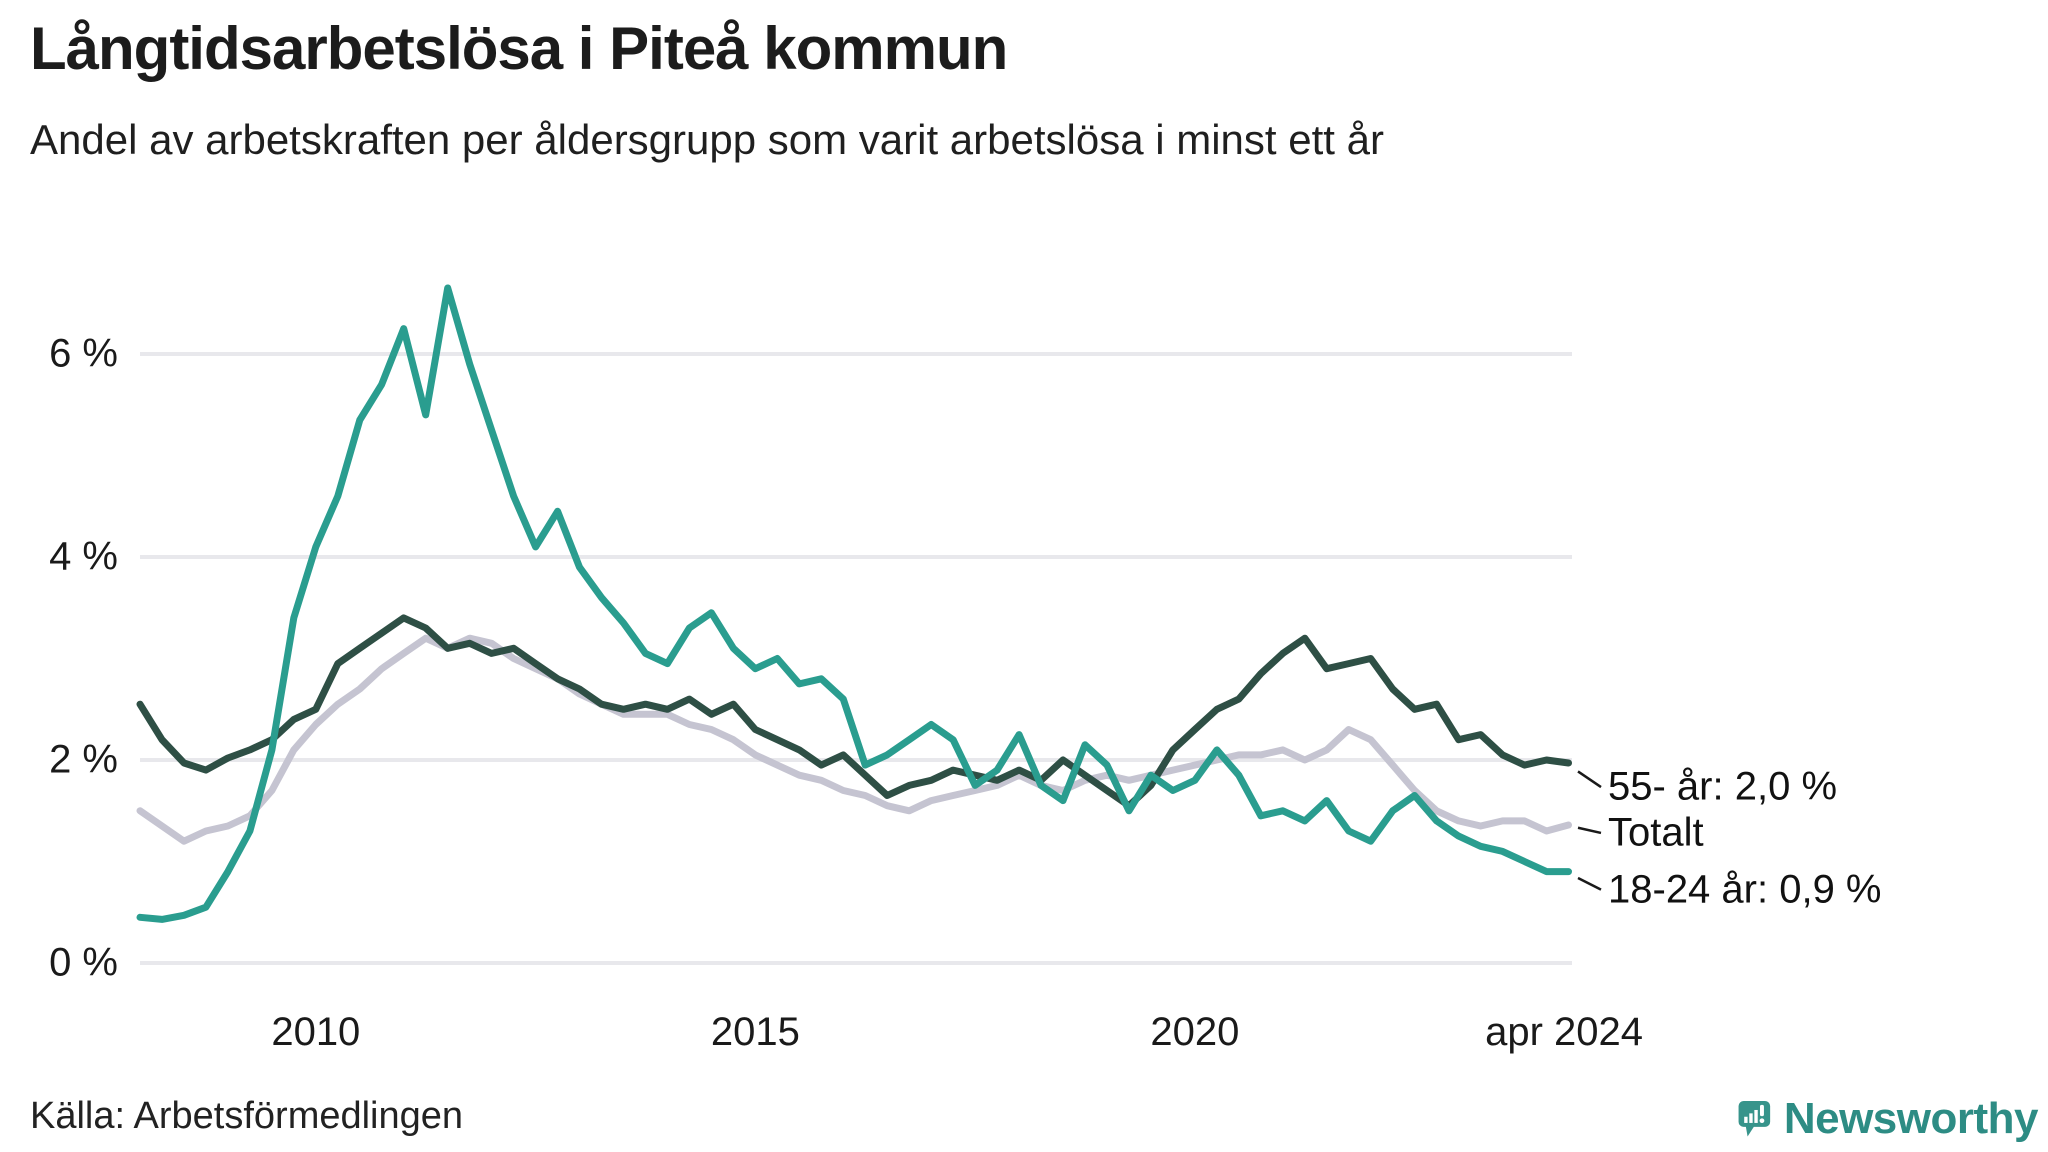  What do you see at coordinates (316, 1032) in the screenshot?
I see `x-axis-tick-2010: 2010` at bounding box center [316, 1032].